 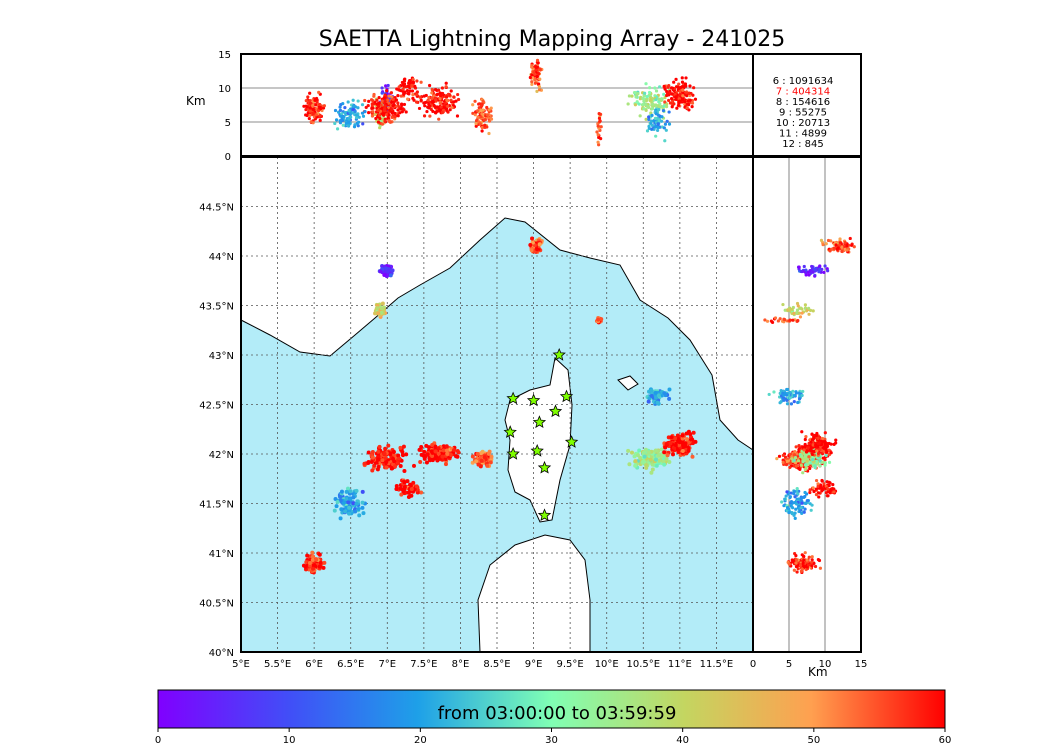 I want to click on altitude-tick-label: 0, so click(x=753, y=664).